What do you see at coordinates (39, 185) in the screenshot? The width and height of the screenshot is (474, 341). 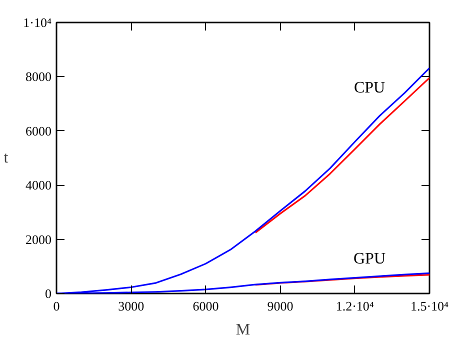 I see `y-tick-label: 4000` at bounding box center [39, 185].